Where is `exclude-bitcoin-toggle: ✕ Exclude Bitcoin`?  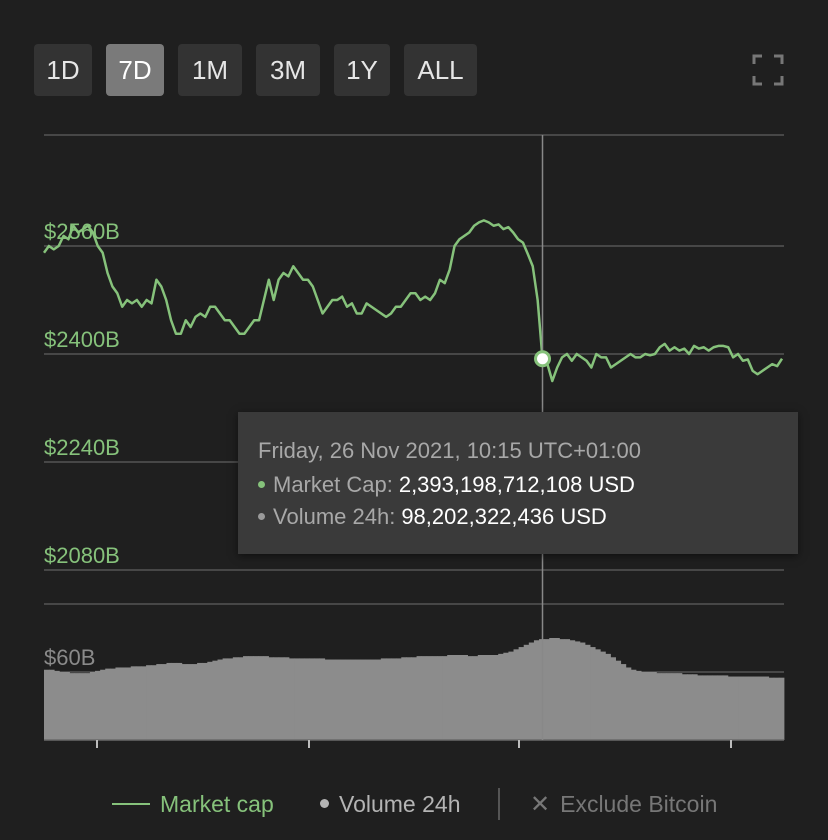 exclude-bitcoin-toggle: ✕ Exclude Bitcoin is located at coordinates (623, 804).